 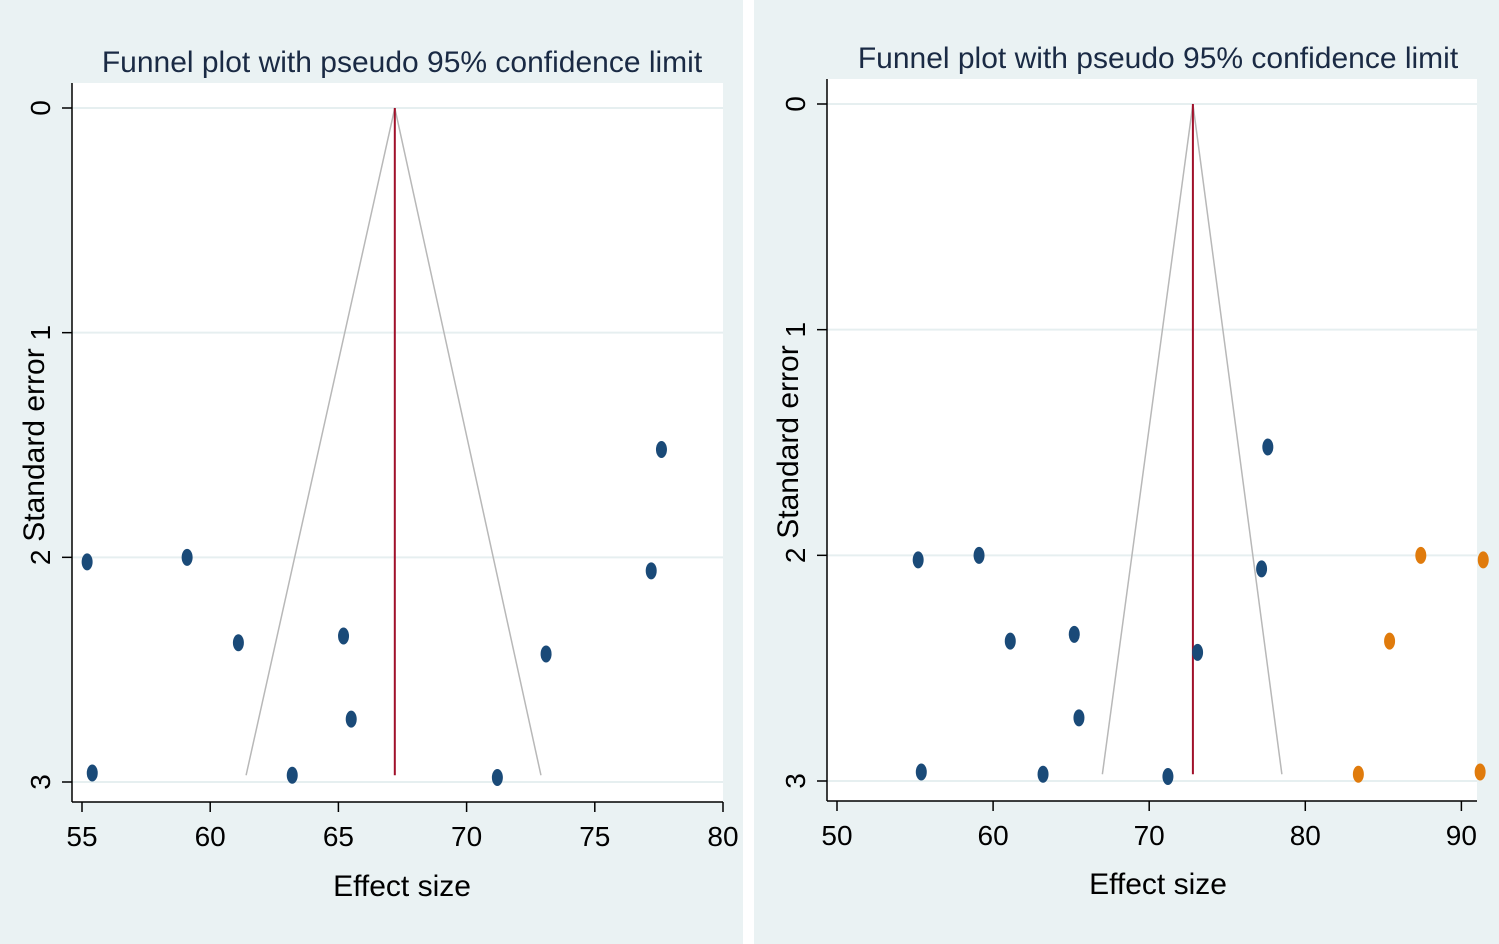 What do you see at coordinates (1461, 835) in the screenshot?
I see `x-tick-label: 90` at bounding box center [1461, 835].